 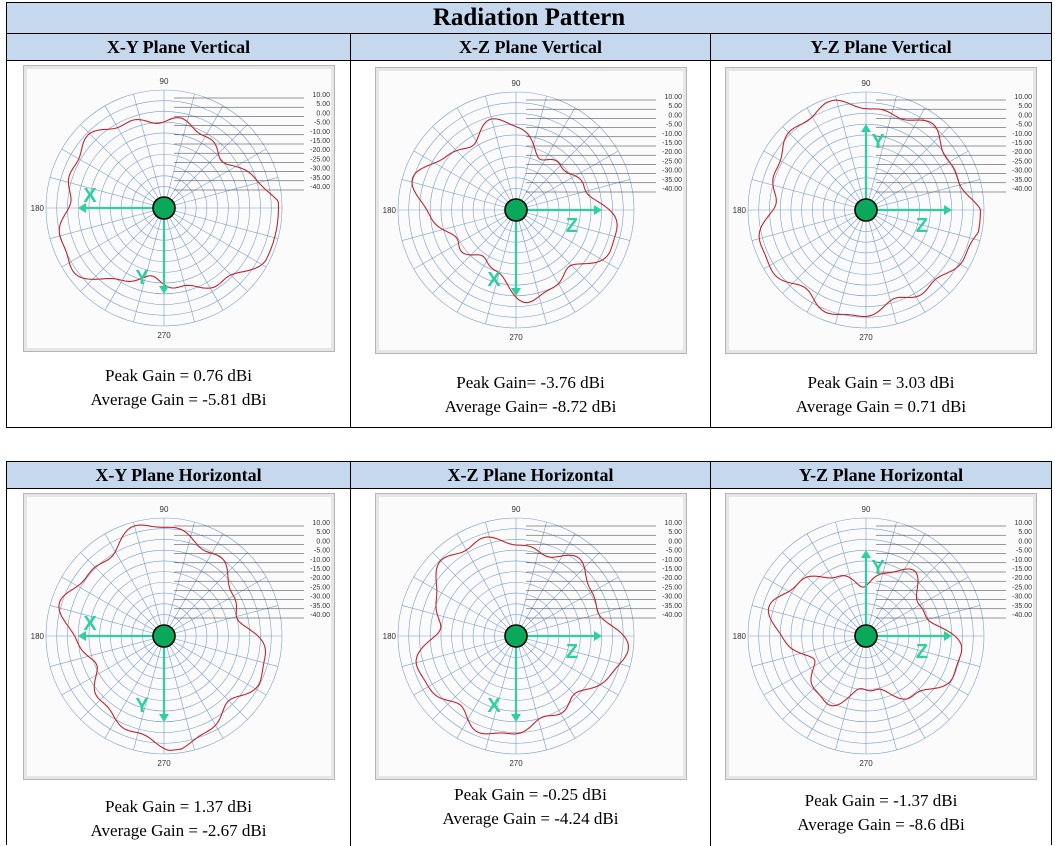 What do you see at coordinates (320, 587) in the screenshot?
I see `scale-label: -25.00` at bounding box center [320, 587].